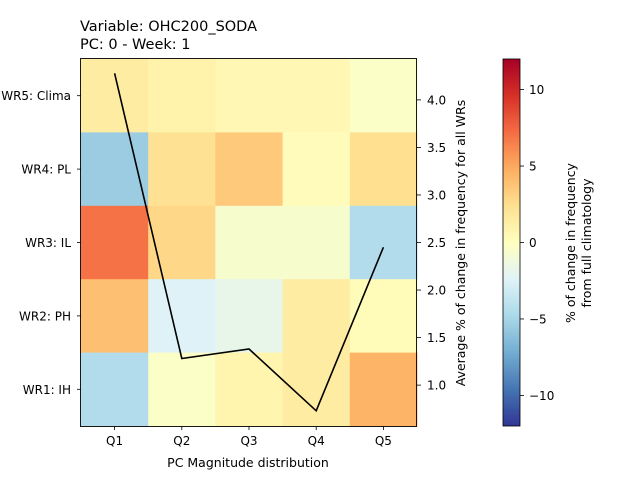 Image resolution: width=640 pixels, height=484 pixels. What do you see at coordinates (570, 242) in the screenshot?
I see `colorbar-label-line1: % of change in frequency` at bounding box center [570, 242].